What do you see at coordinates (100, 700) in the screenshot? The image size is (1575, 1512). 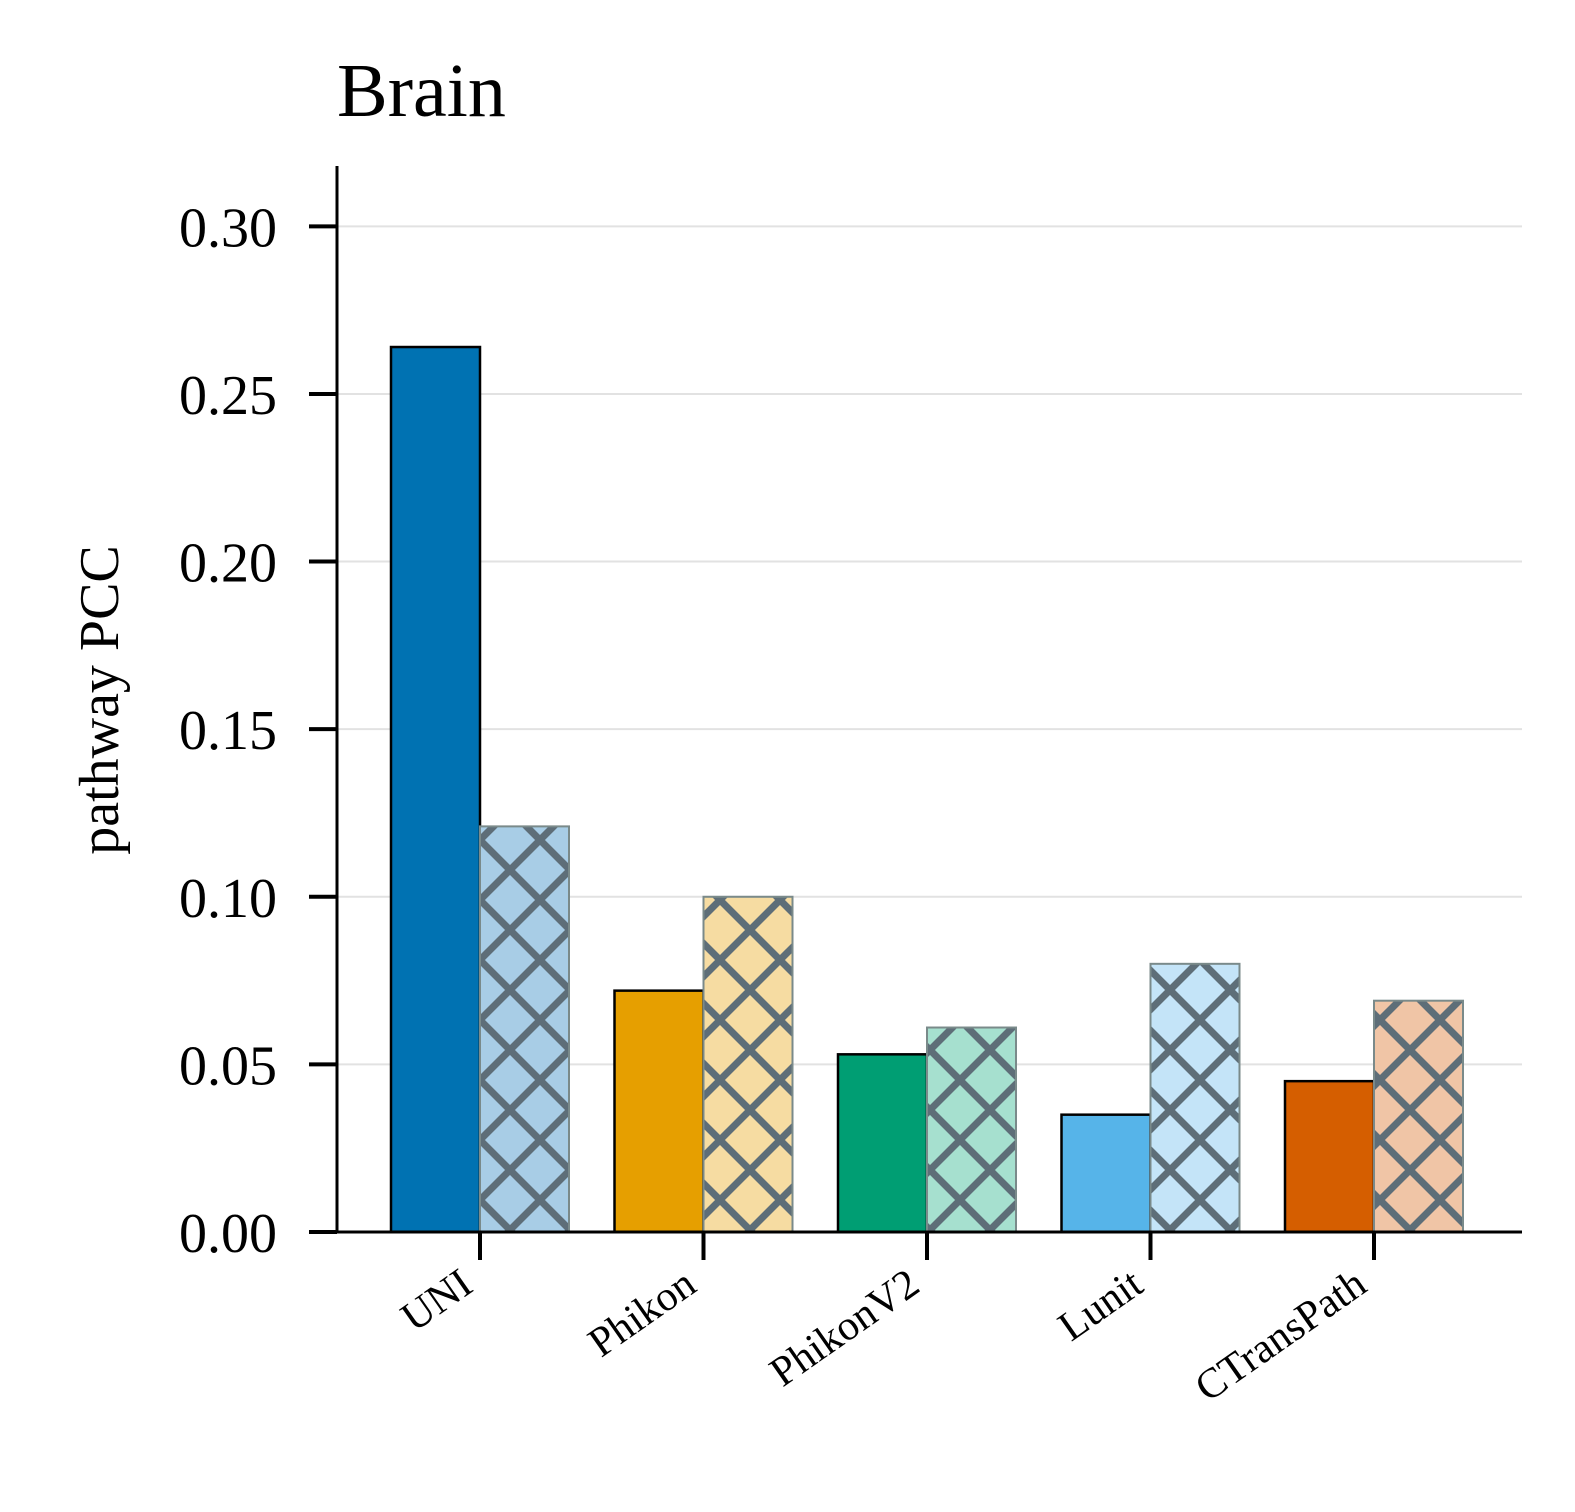 I see `y-axis-label: pathway PCC` at bounding box center [100, 700].